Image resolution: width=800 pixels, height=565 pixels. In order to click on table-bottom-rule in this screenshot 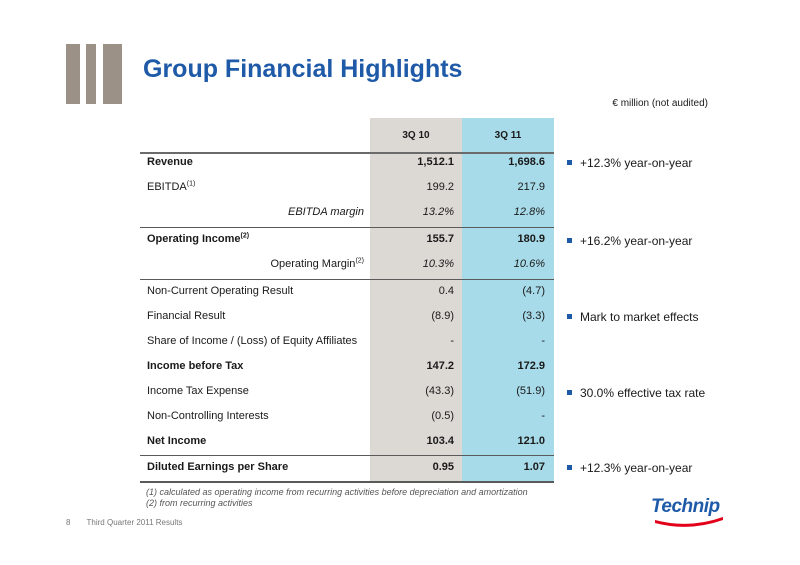, I will do `click(347, 482)`.